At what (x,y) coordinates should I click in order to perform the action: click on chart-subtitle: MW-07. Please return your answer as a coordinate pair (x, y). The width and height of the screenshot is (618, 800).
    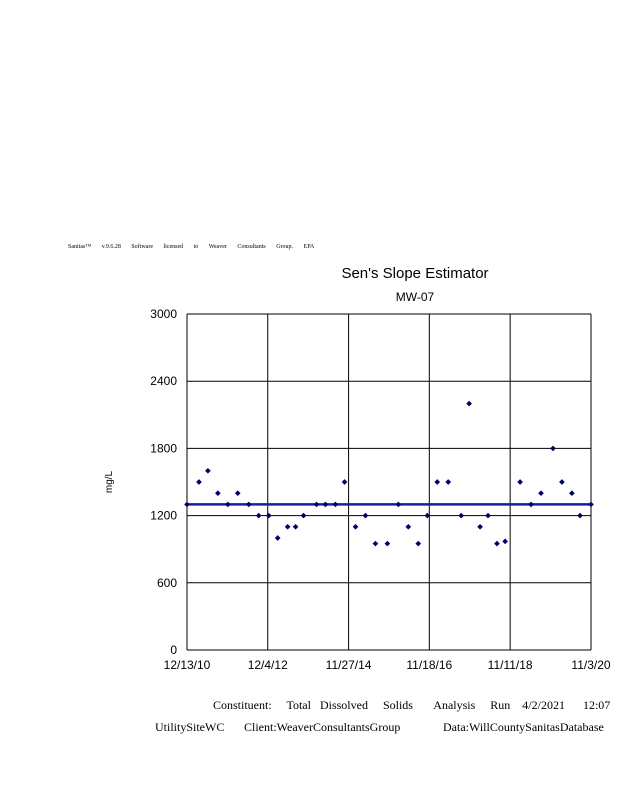
    Looking at the image, I should click on (415, 297).